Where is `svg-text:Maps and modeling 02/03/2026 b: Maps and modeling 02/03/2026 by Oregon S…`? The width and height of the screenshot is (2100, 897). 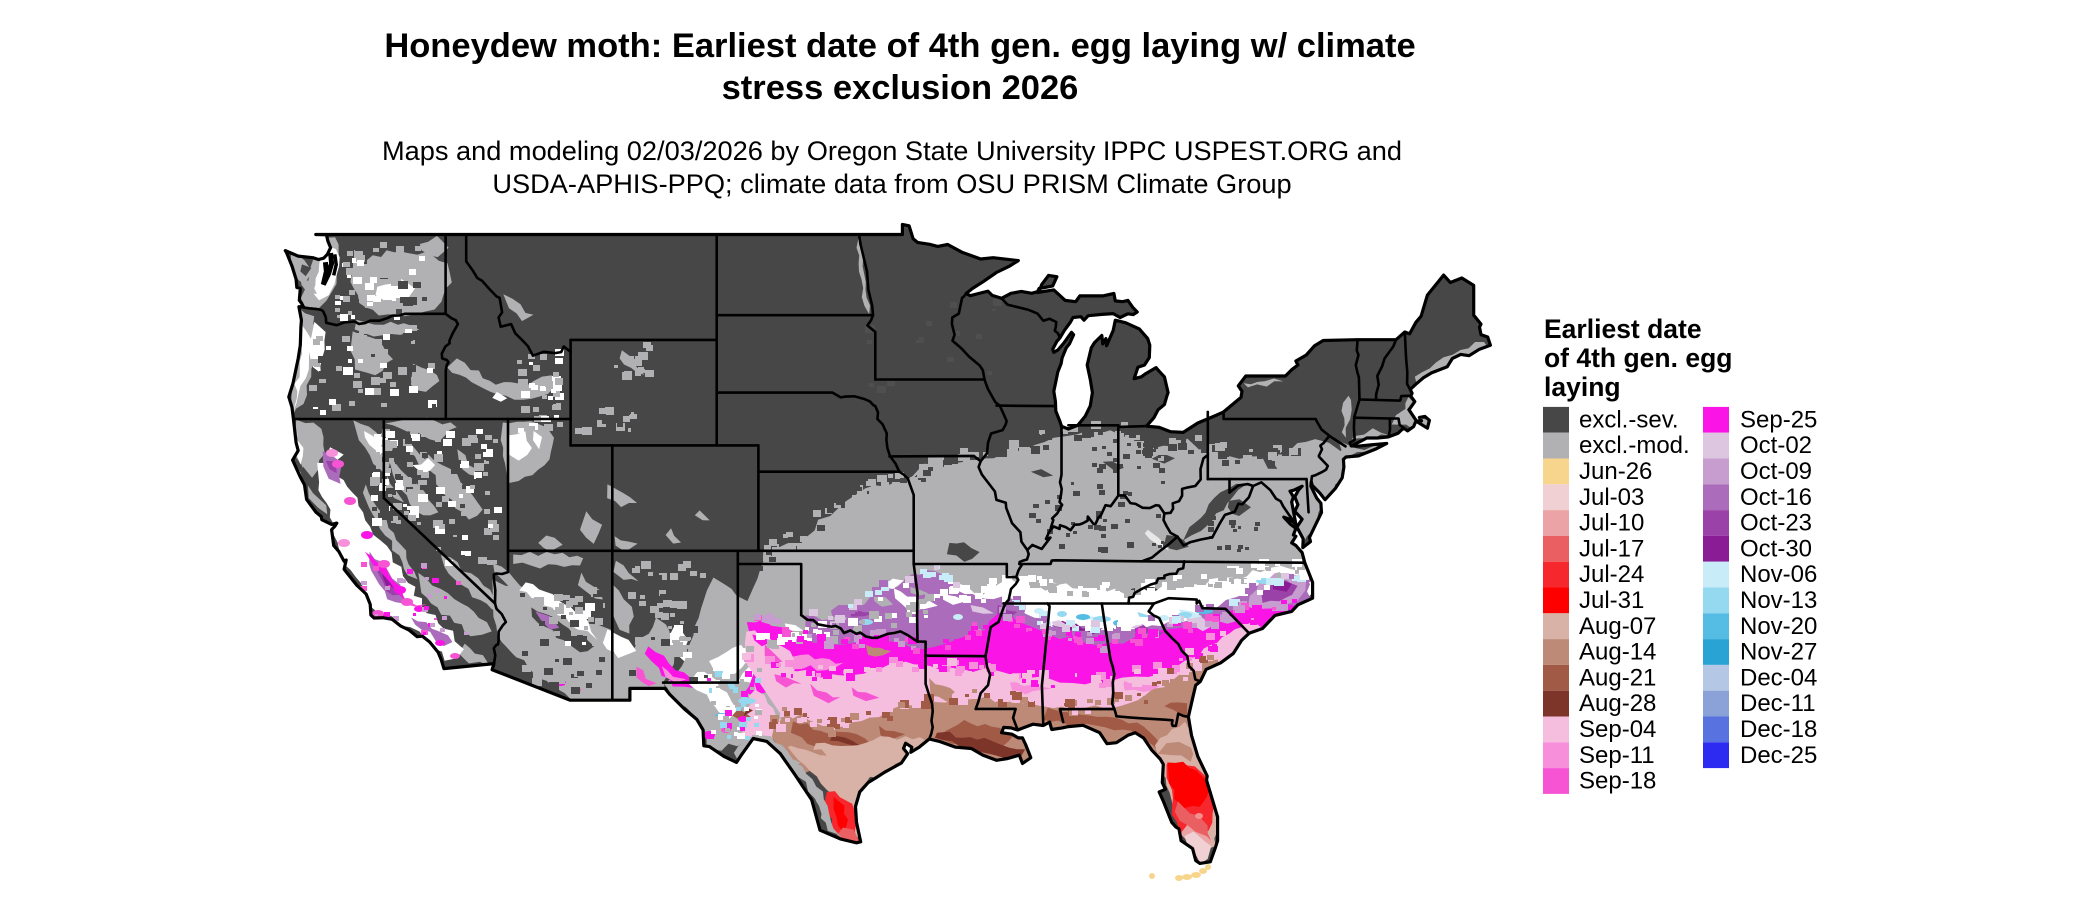 svg-text:Maps and modeling 02/03/2026 b: Maps and modeling 02/03/2026 by Oregon S… is located at coordinates (892, 150).